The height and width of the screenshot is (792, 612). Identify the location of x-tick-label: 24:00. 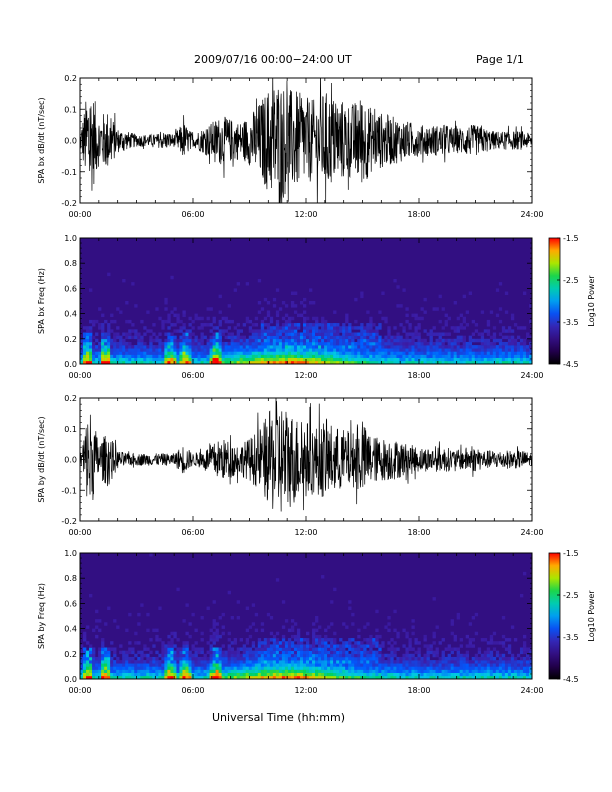
(531, 532).